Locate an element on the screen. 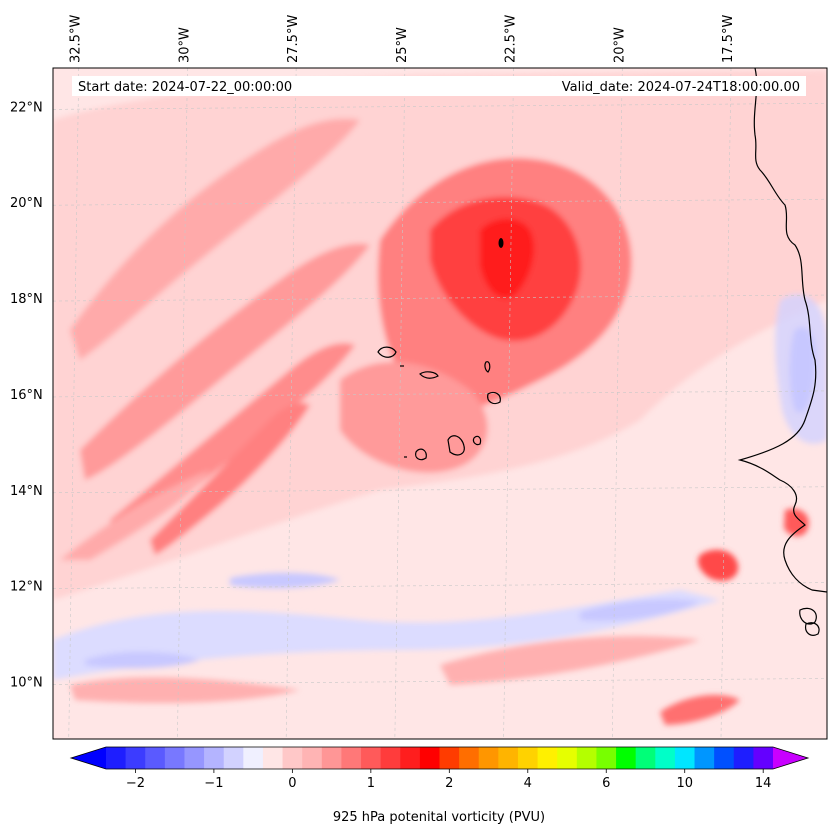 The height and width of the screenshot is (836, 837). coast-inlet-south is located at coordinates (808, 616).